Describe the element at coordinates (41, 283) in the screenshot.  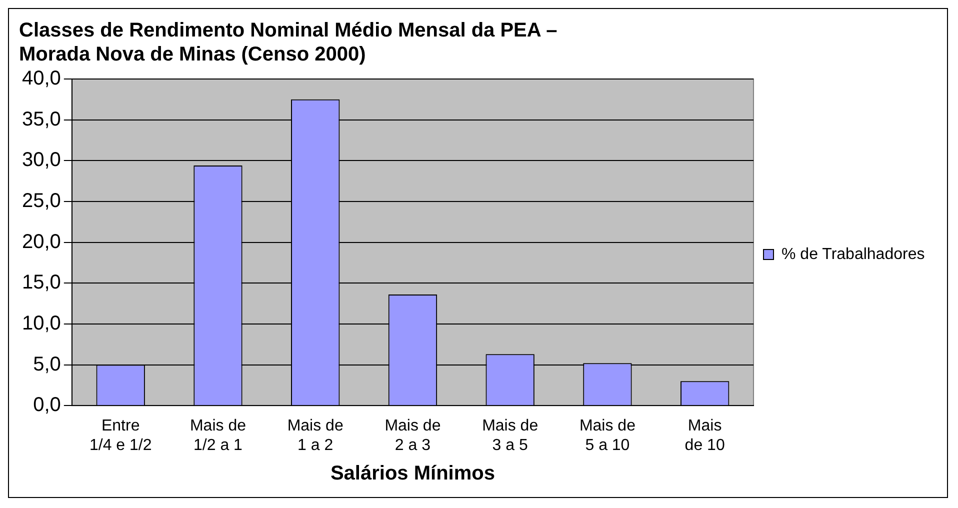
I see `y-tick-label: 15,0` at that location.